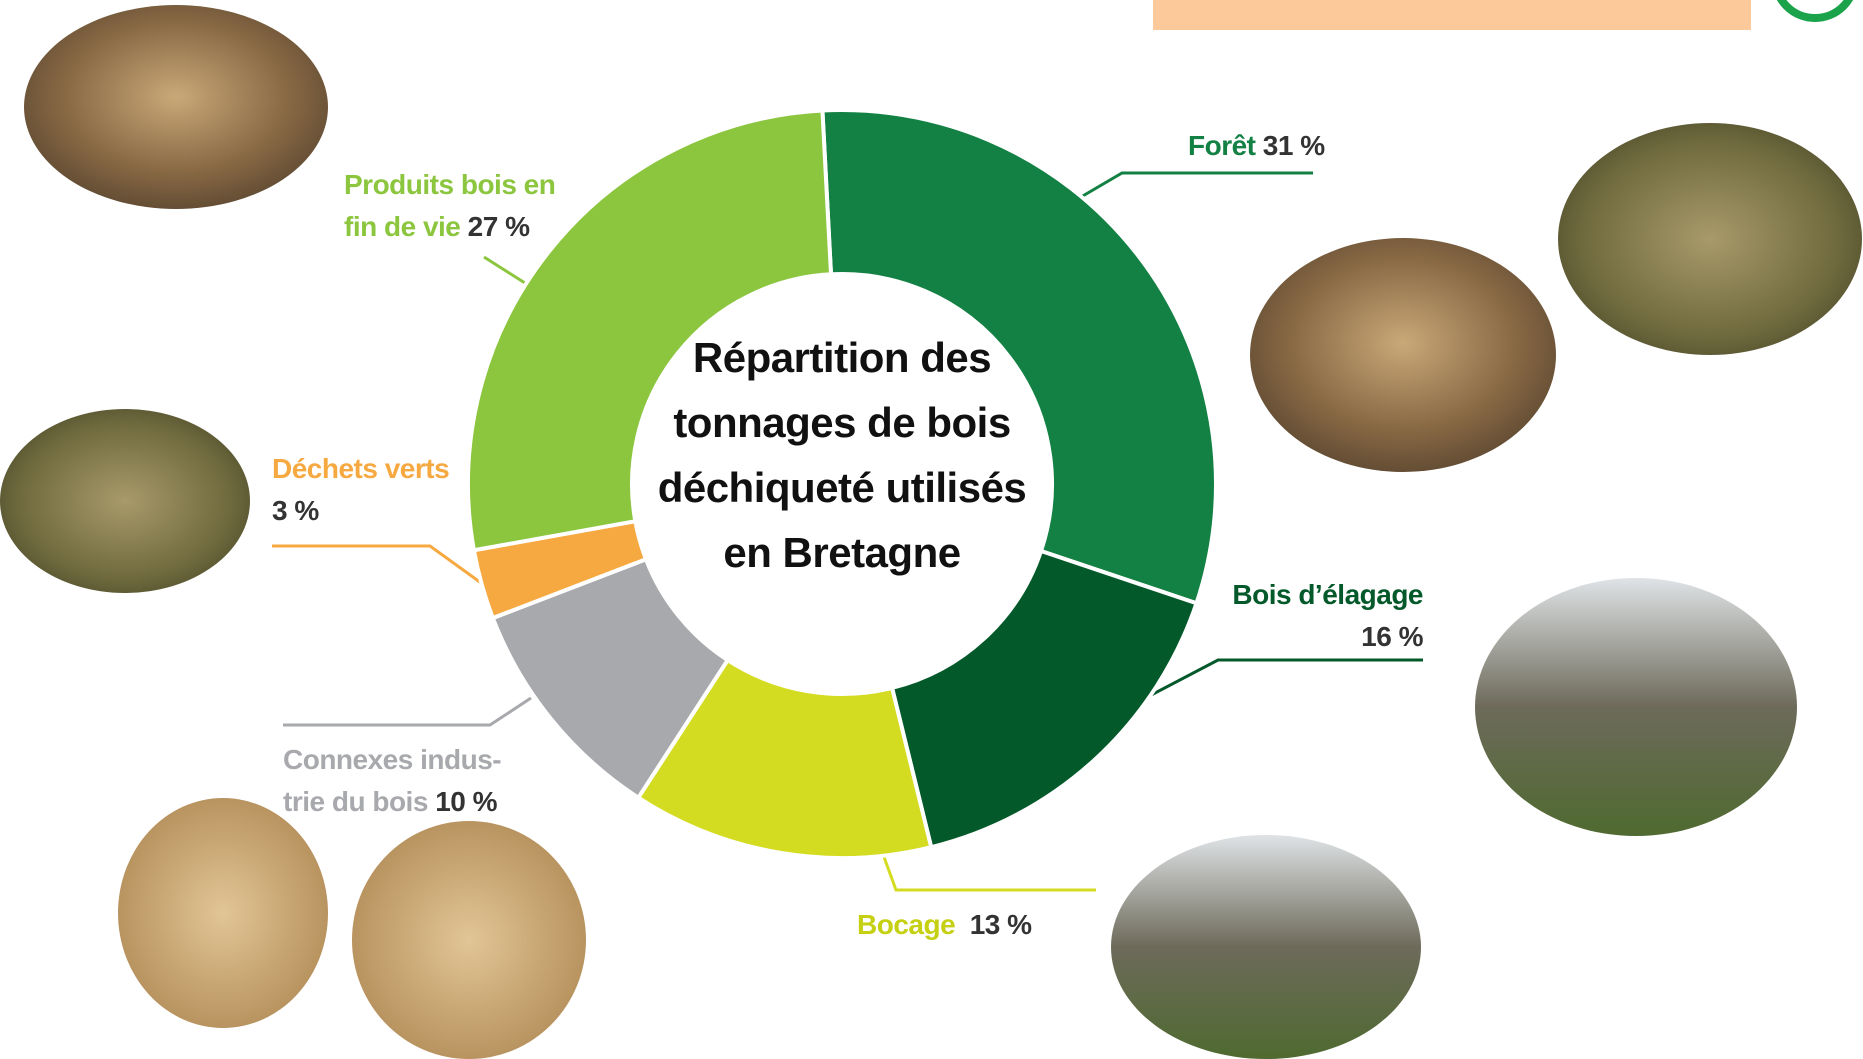  I want to click on label: Forêt 31 %, so click(1256, 146).